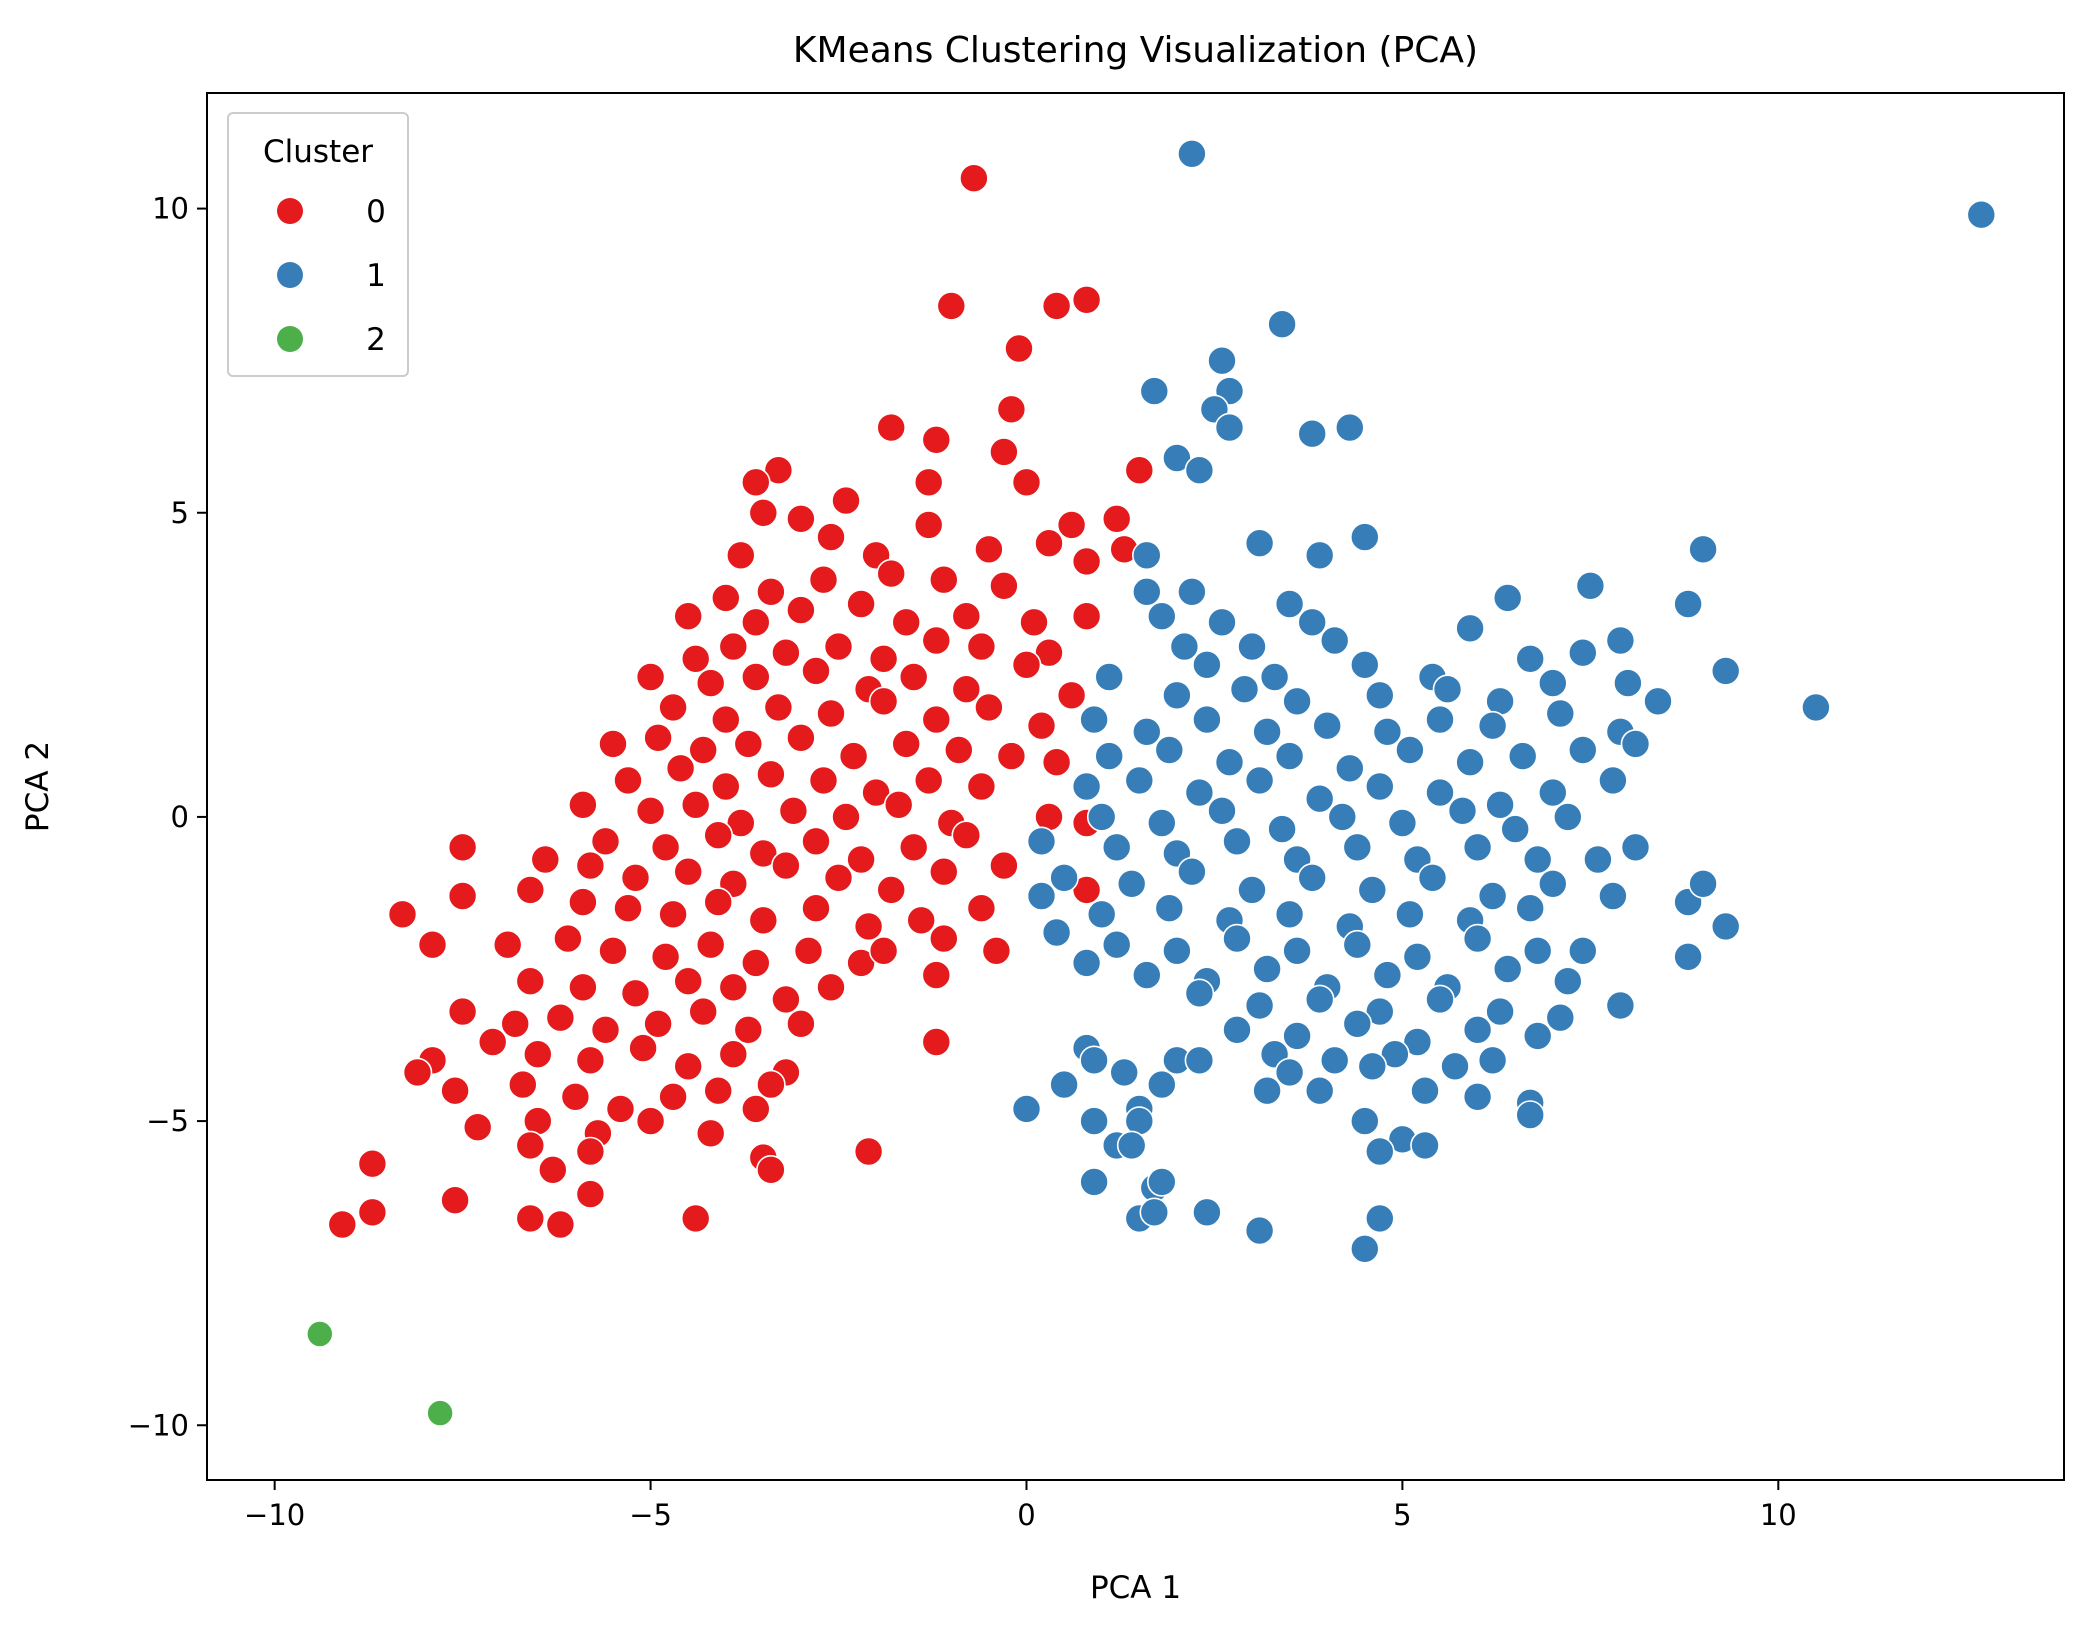 This screenshot has height=1638, width=2095. What do you see at coordinates (1402, 1515) in the screenshot?
I see `x-tick-label: 5` at bounding box center [1402, 1515].